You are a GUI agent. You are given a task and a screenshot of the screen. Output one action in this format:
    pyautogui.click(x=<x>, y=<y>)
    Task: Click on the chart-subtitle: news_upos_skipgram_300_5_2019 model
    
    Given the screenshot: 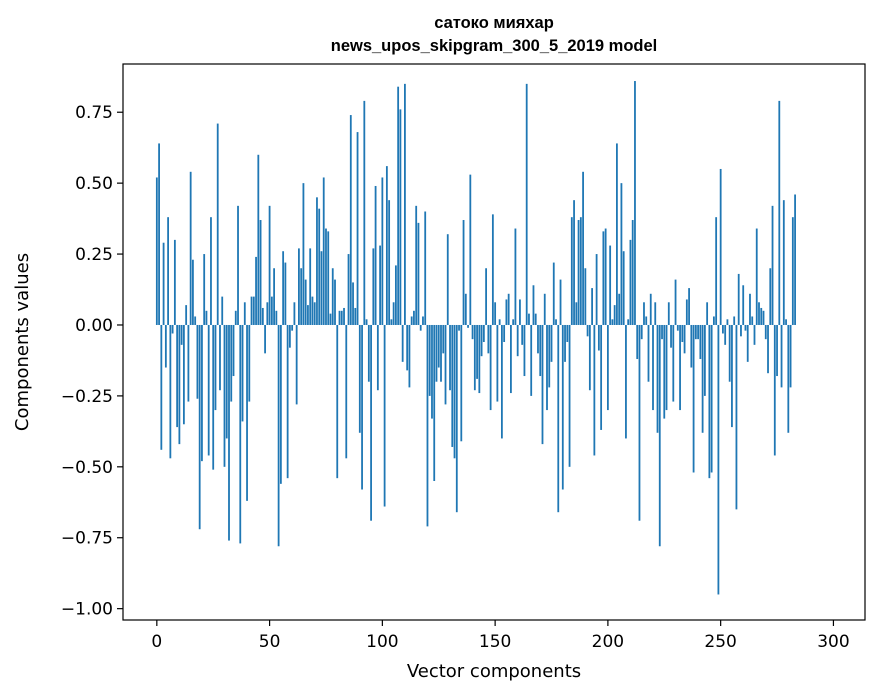 What is the action you would take?
    pyautogui.click(x=494, y=46)
    